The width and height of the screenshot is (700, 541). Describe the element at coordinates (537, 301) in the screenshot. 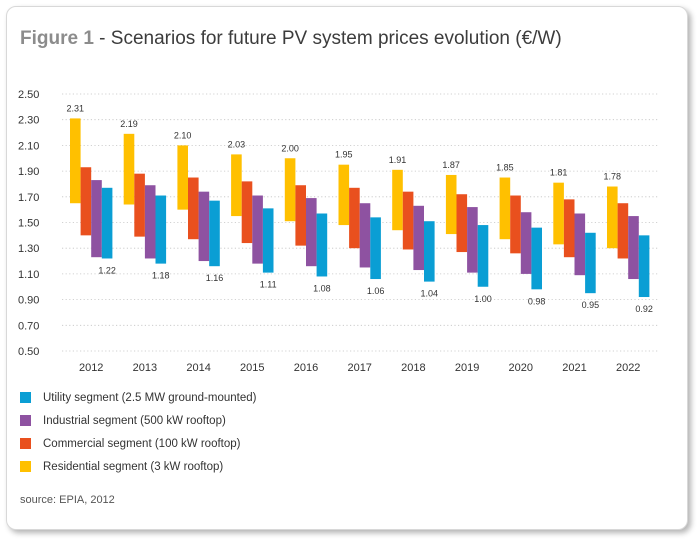

I see `data-label-utility-low: 0.98` at that location.